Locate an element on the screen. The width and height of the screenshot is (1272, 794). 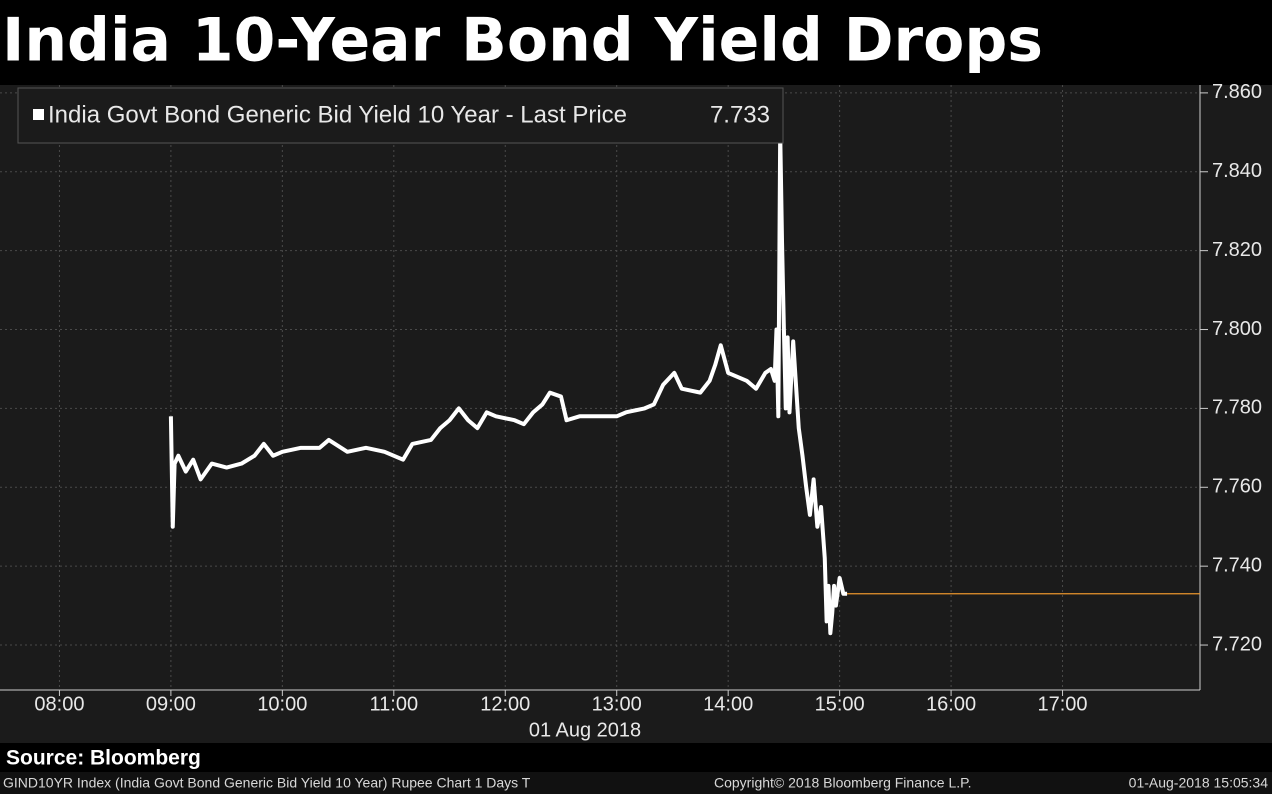
y-tick-label: 7.840 is located at coordinates (1237, 171).